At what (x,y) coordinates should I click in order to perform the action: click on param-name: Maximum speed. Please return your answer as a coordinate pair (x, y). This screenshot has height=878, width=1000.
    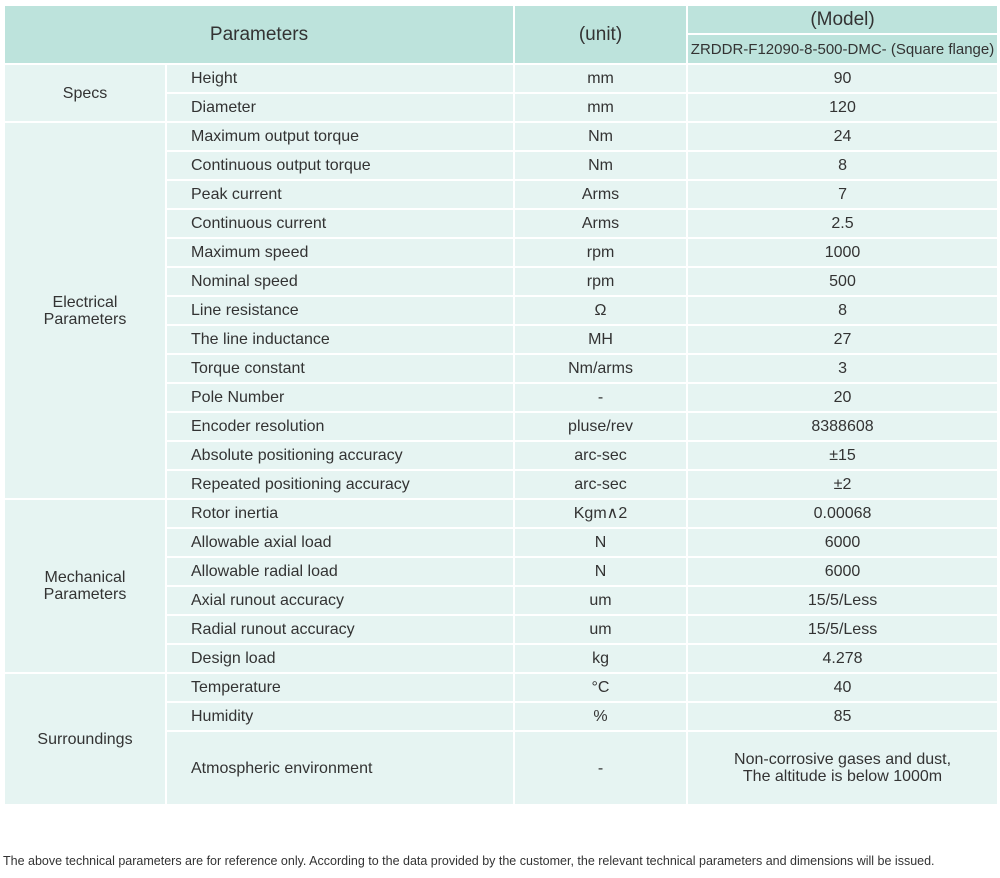
    Looking at the image, I should click on (340, 252).